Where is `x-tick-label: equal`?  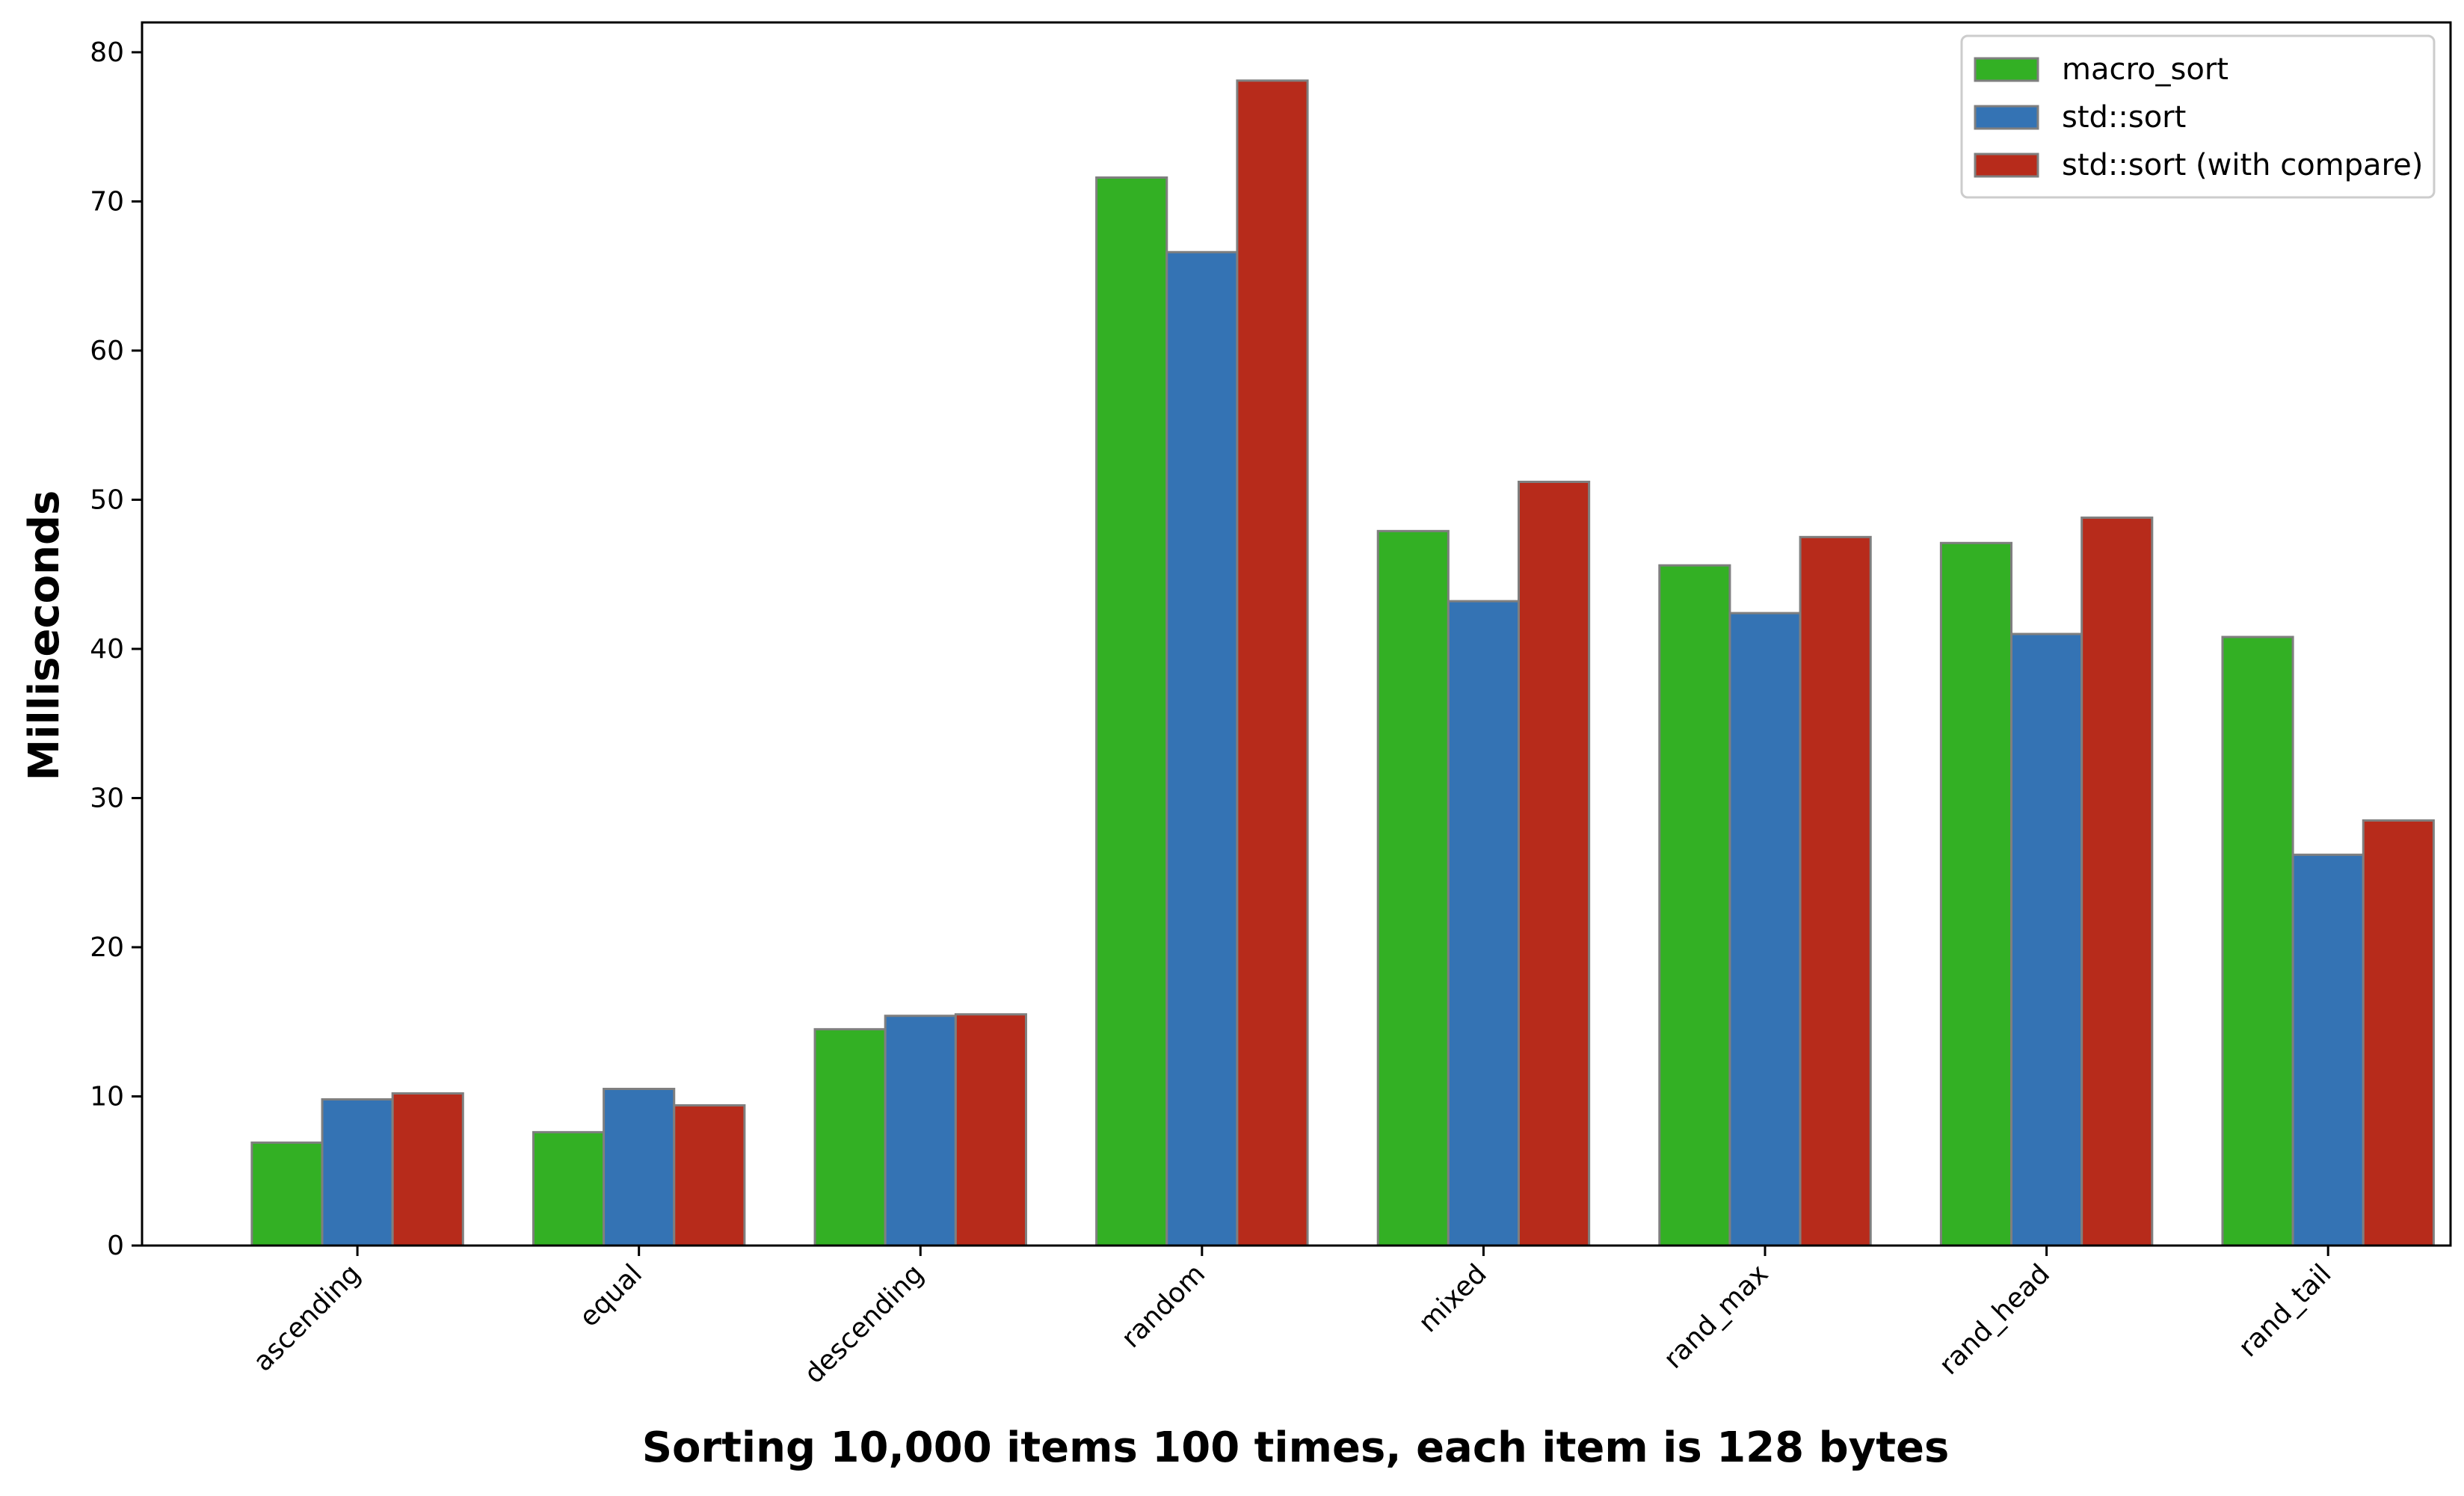 x-tick-label: equal is located at coordinates (610, 1295).